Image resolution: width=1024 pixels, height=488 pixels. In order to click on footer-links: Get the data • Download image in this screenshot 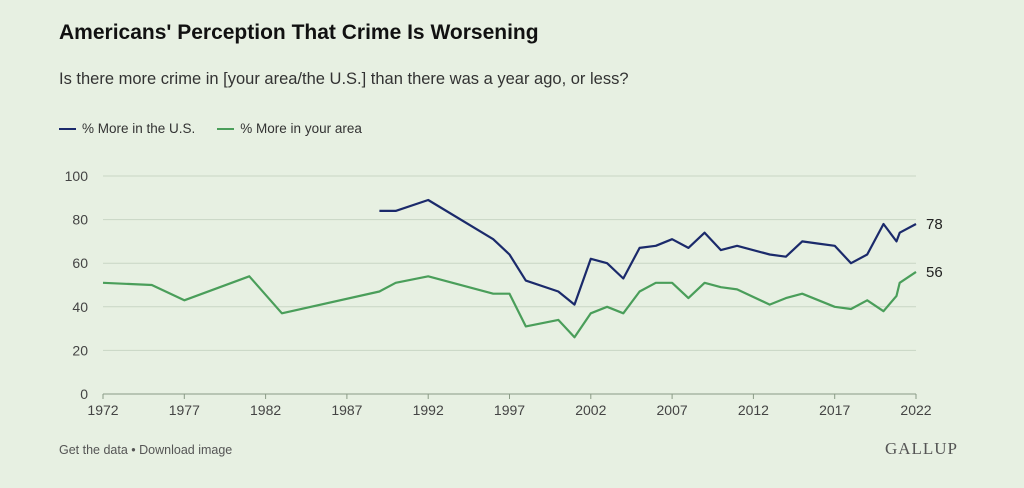, I will do `click(145, 450)`.